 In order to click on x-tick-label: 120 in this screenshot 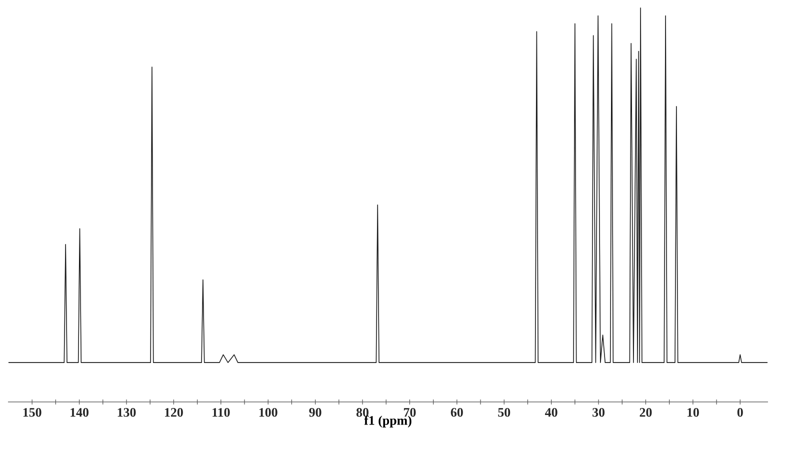, I will do `click(174, 412)`.